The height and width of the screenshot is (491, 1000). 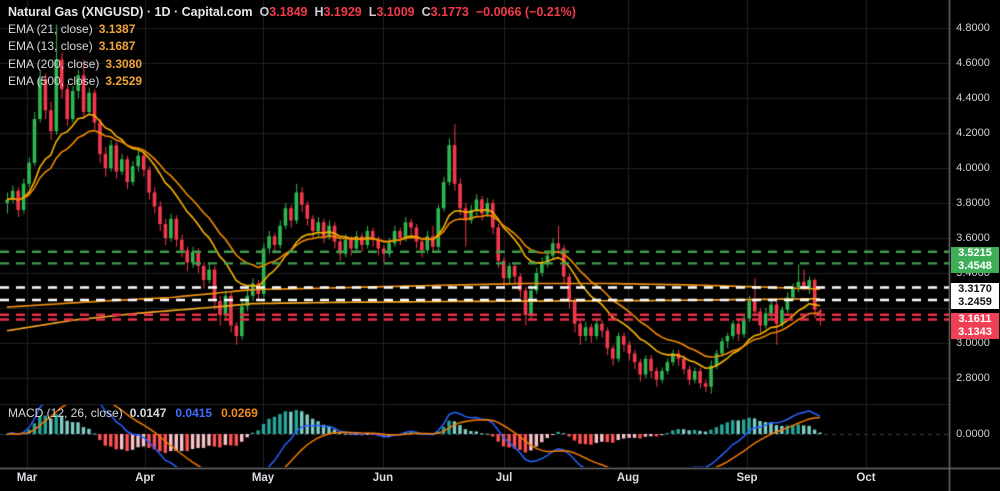 I want to click on price-level-badge-green-2: 3.4548, so click(x=975, y=266).